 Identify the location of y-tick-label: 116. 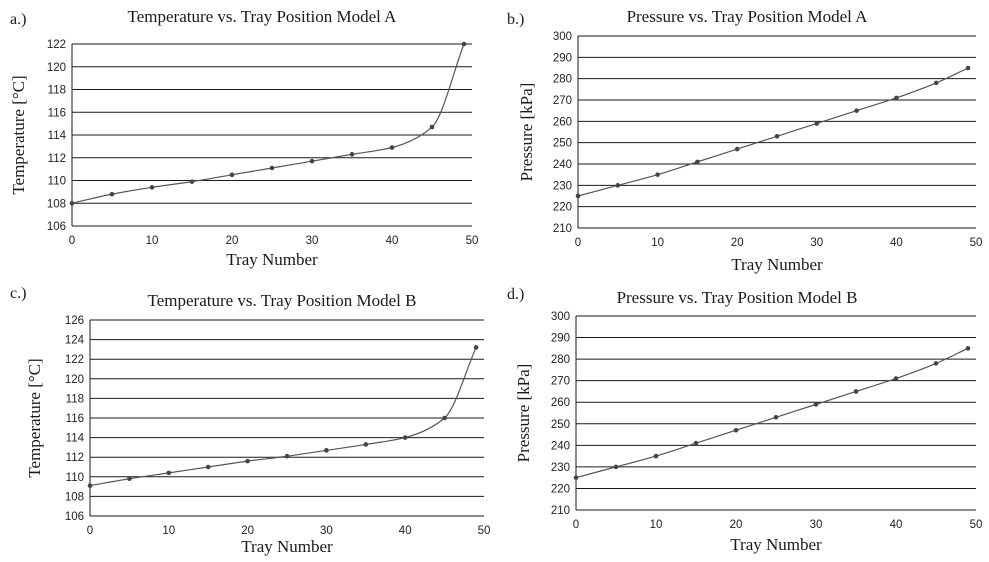
(75, 419).